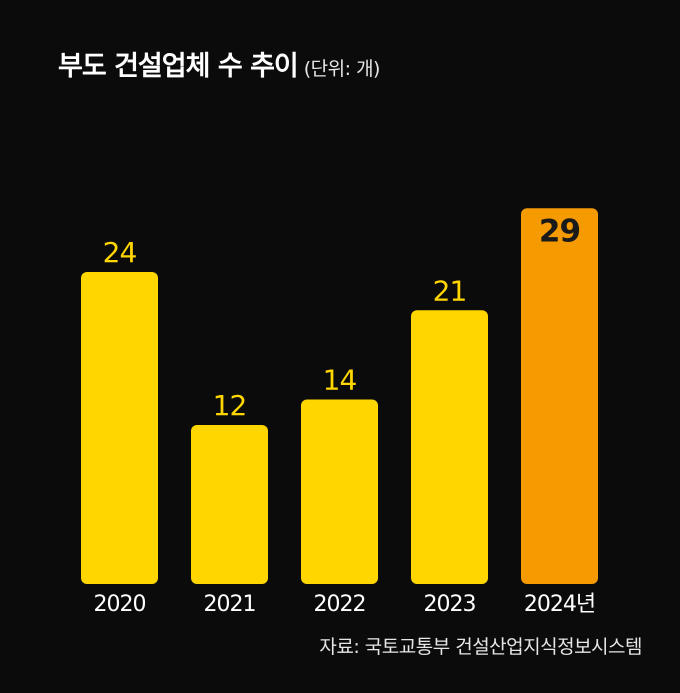  I want to click on unit-label: (단위: 개), so click(342, 69).